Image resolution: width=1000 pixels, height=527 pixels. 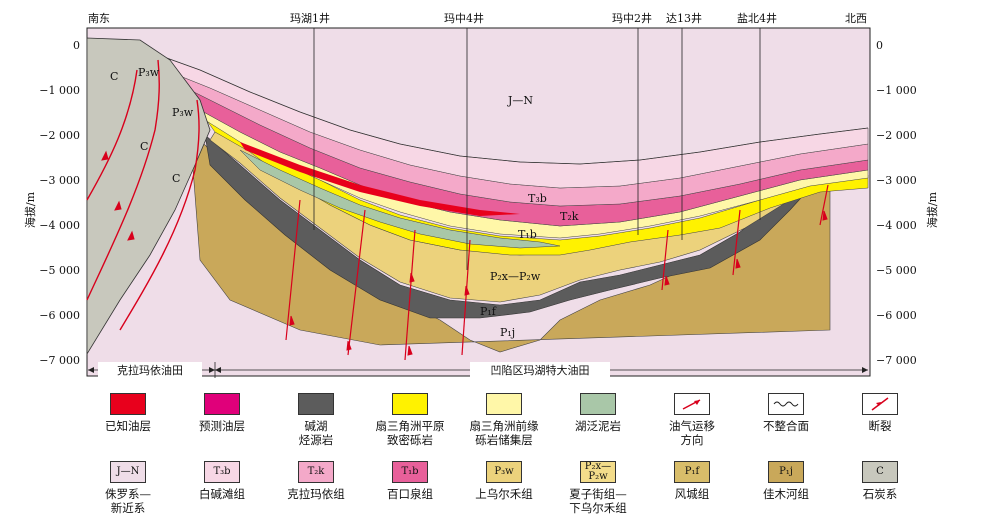 I want to click on legend-label: 已知油层, so click(x=128, y=426).